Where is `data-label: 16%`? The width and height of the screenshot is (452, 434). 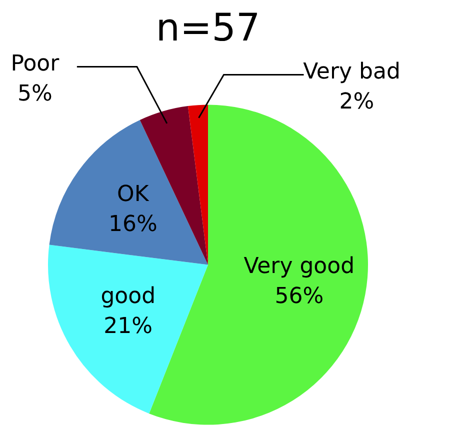 data-label: 16% is located at coordinates (133, 224).